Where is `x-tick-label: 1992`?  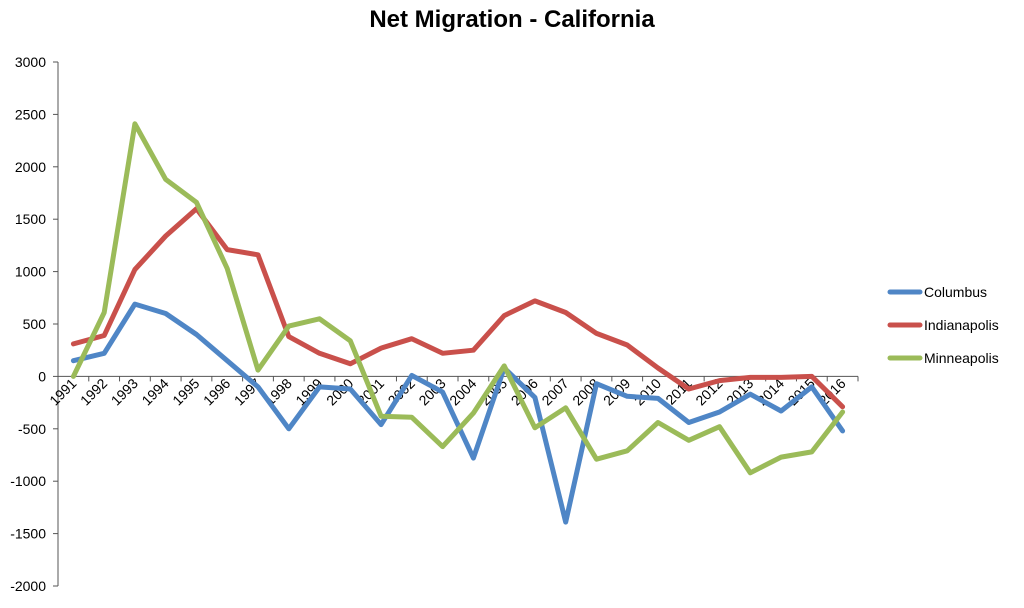
x-tick-label: 1992 is located at coordinates (93, 391).